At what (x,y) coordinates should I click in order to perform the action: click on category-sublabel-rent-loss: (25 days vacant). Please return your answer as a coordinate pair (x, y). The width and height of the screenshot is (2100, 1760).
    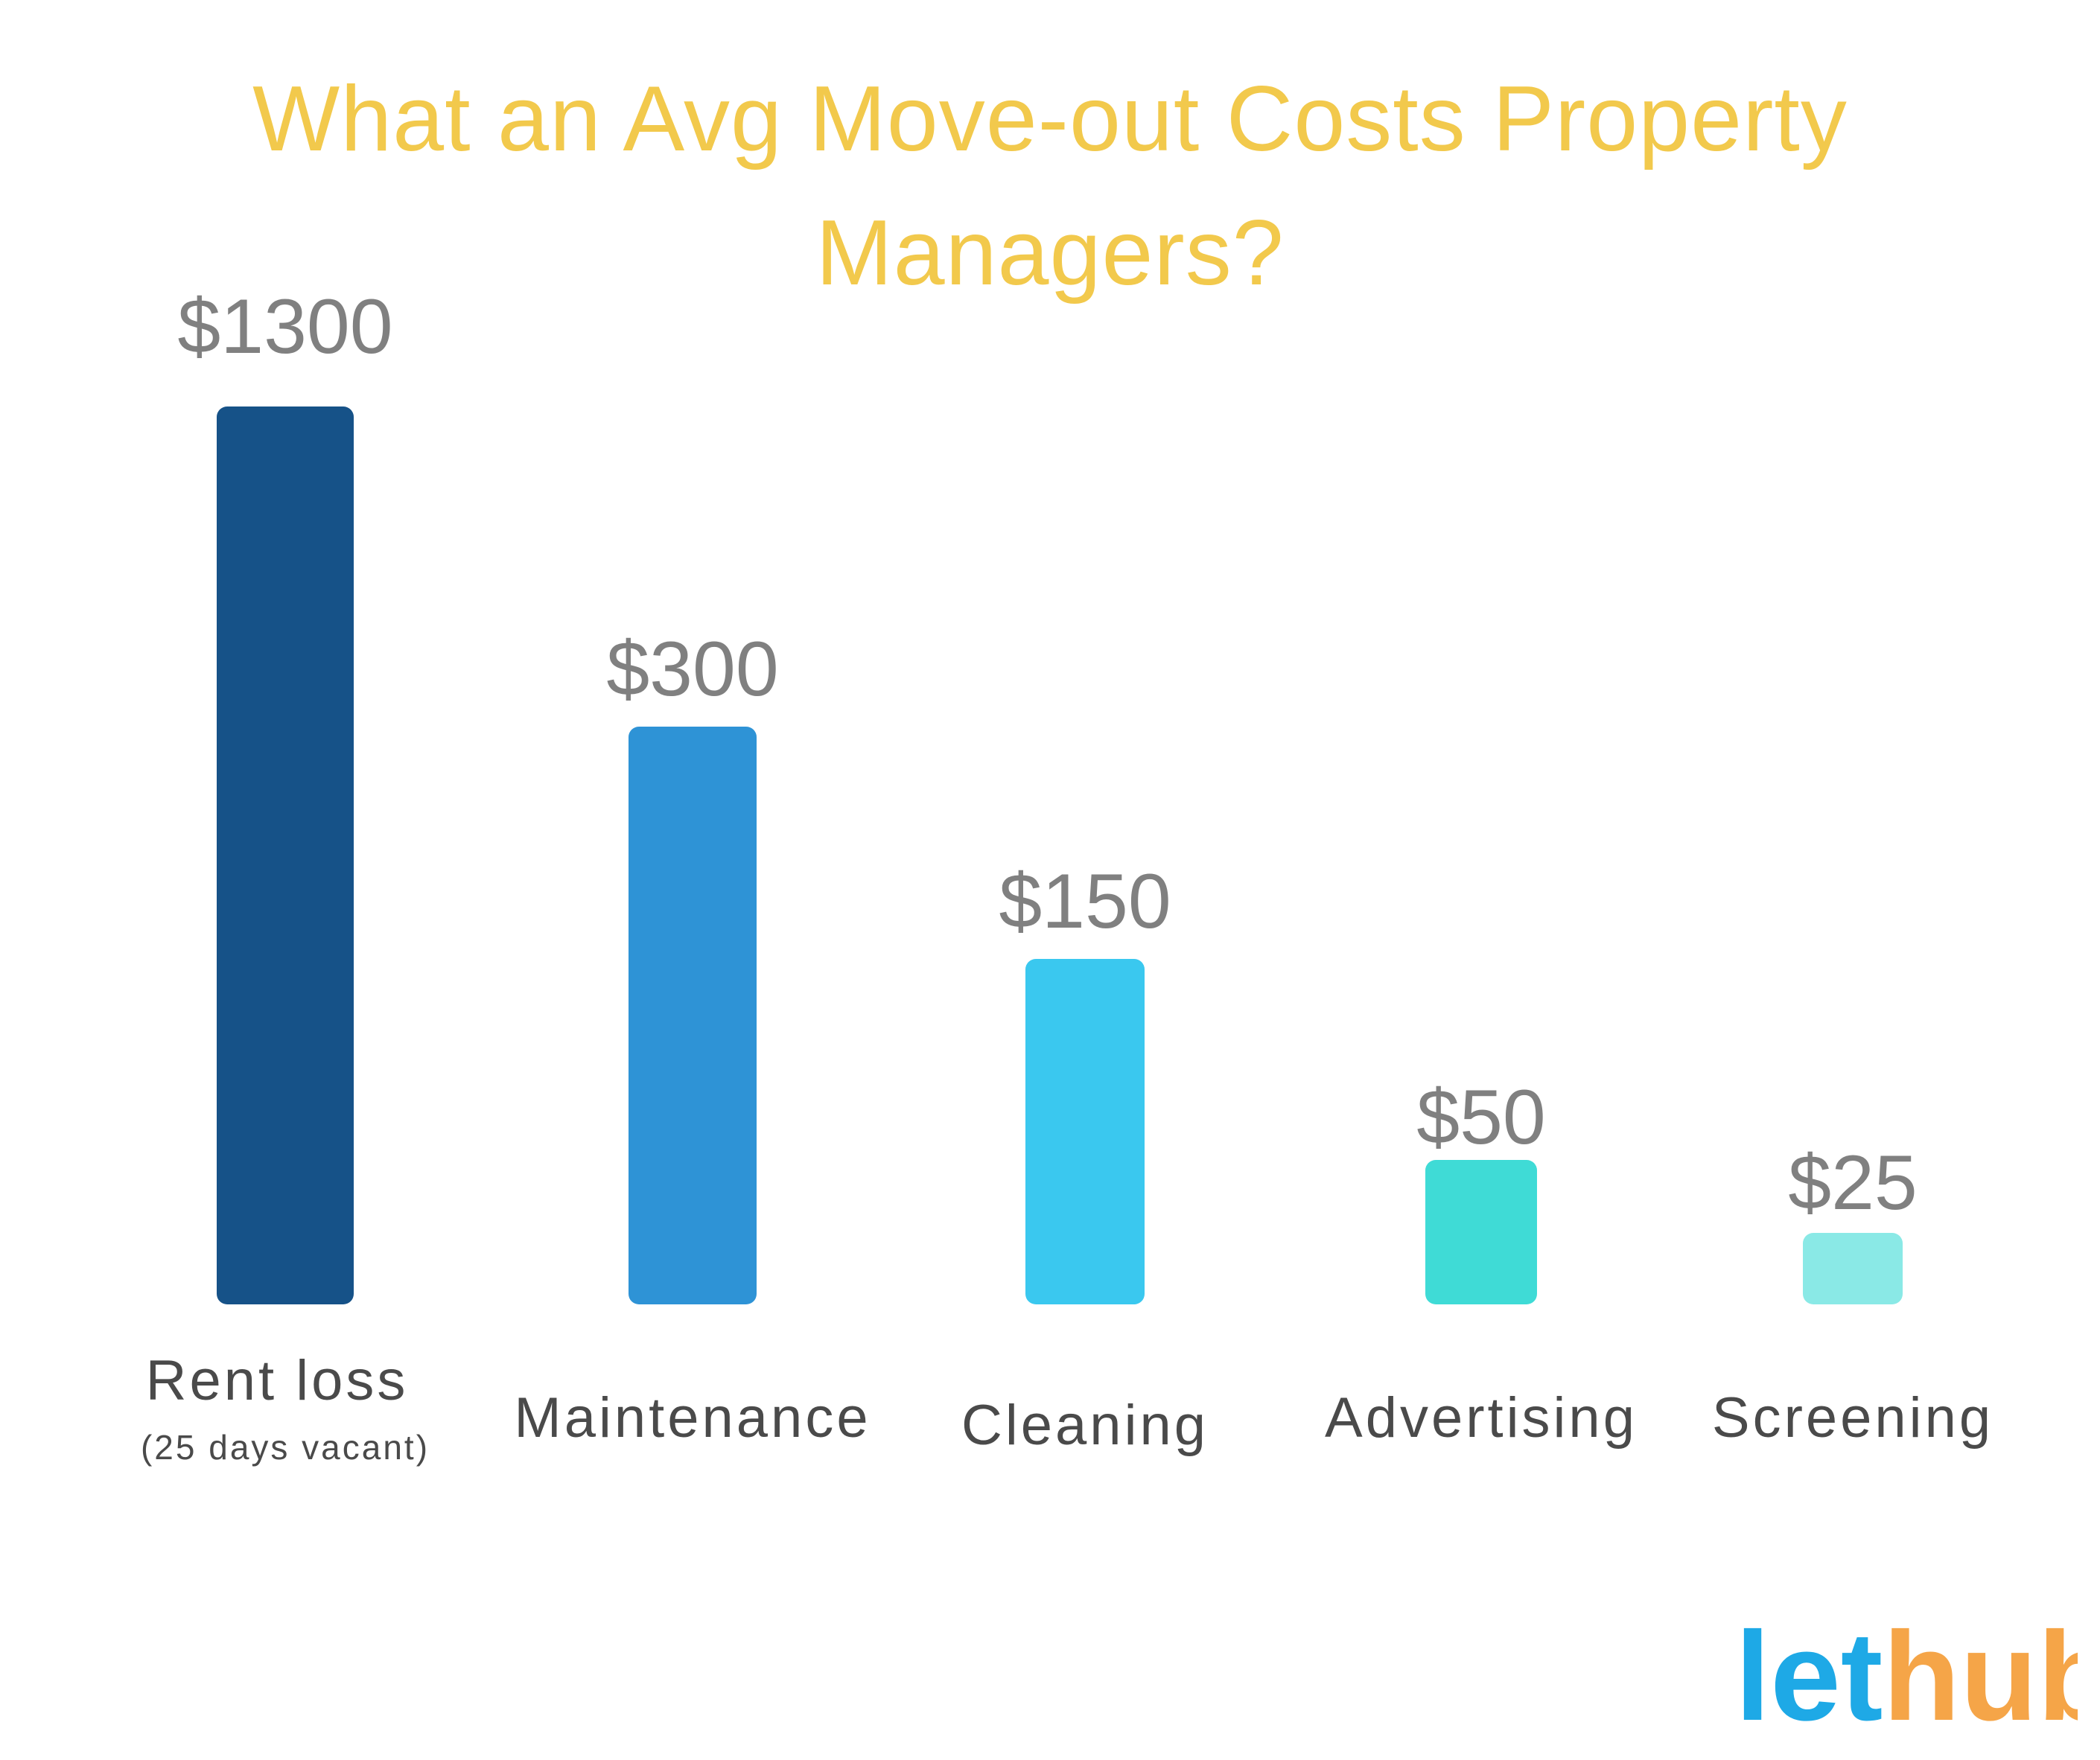
    Looking at the image, I should click on (285, 1448).